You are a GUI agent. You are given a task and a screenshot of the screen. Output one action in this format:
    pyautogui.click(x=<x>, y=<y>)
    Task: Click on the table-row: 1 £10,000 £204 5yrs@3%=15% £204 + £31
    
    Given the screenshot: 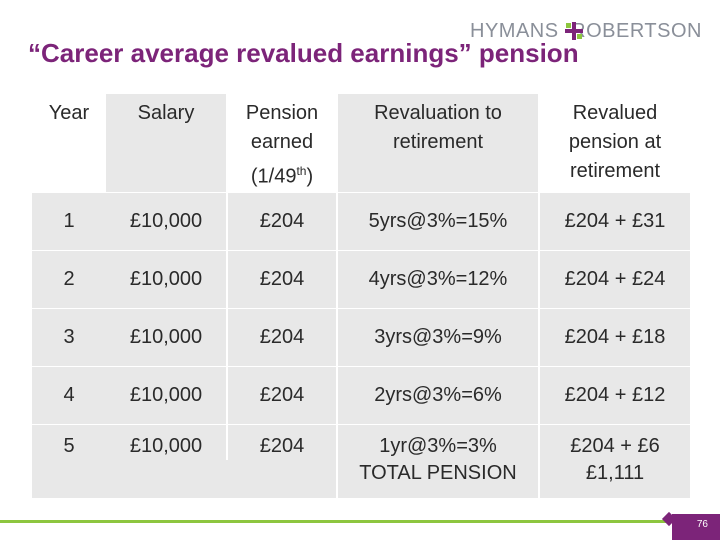 What is the action you would take?
    pyautogui.click(x=361, y=220)
    